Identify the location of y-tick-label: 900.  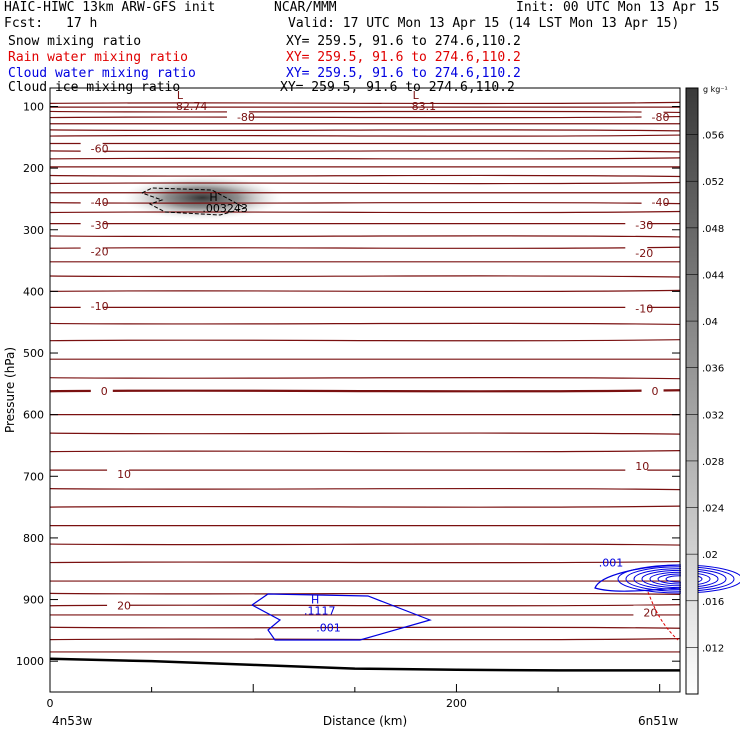
(33, 600).